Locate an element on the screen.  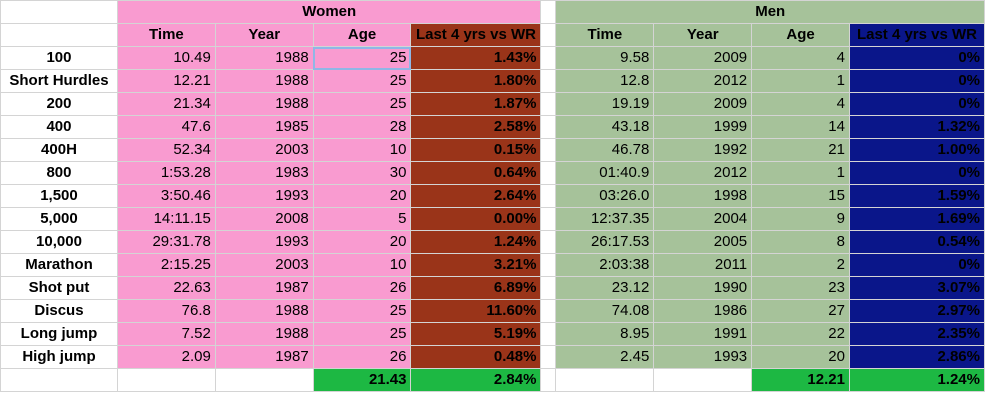
men-time-cell: 46.78 is located at coordinates (605, 150).